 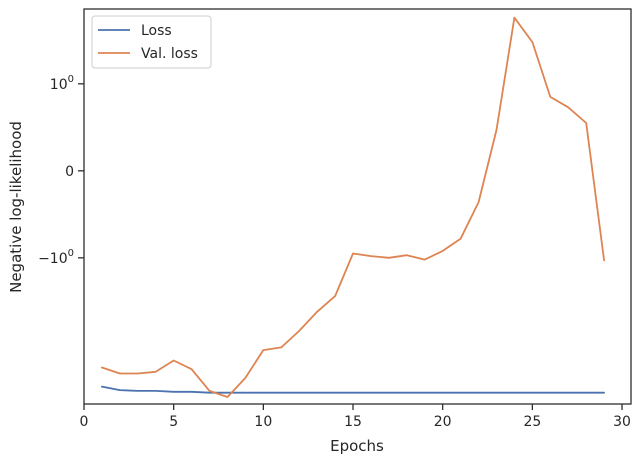 I want to click on series-line-loss, so click(x=353, y=389).